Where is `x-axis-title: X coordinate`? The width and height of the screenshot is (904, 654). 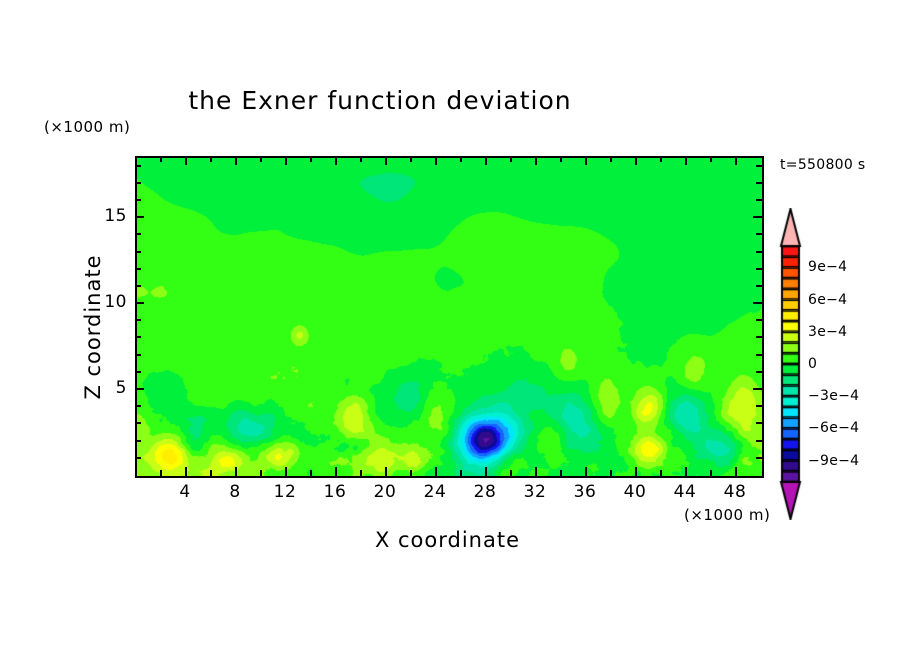
x-axis-title: X coordinate is located at coordinates (447, 540).